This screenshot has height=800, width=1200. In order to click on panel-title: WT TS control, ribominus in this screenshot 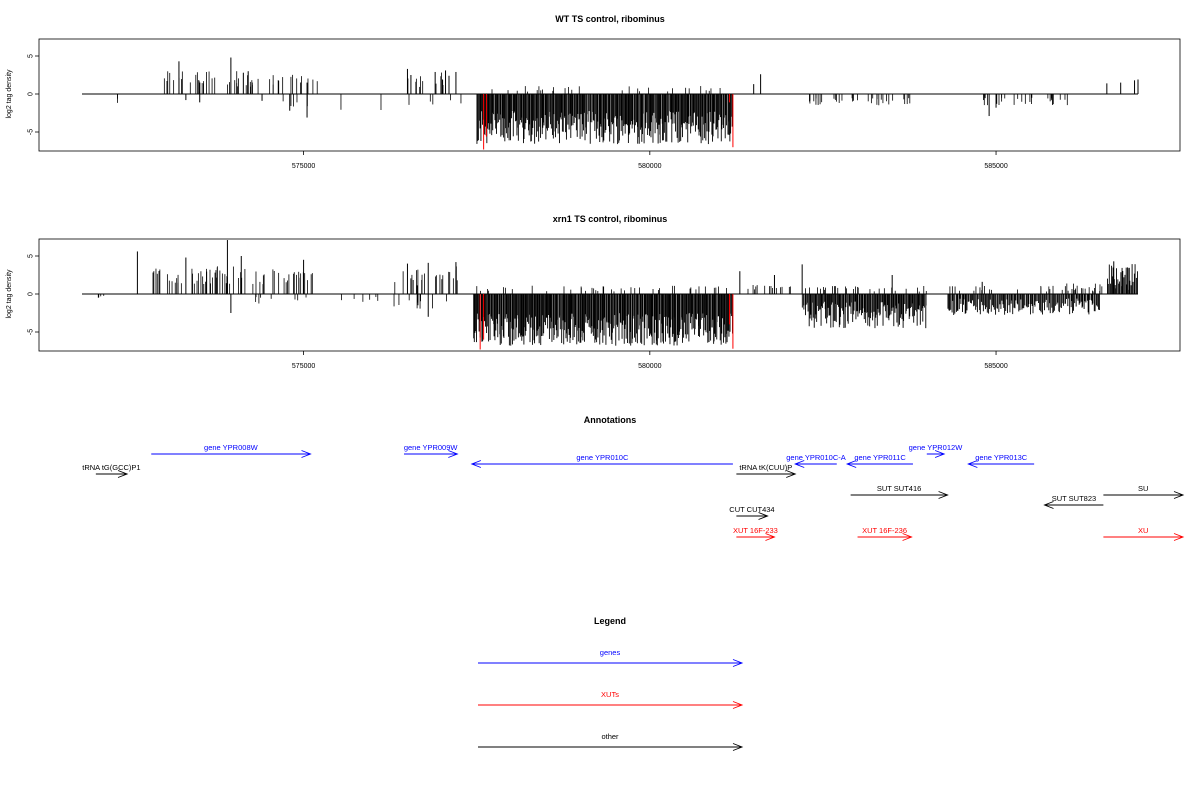, I will do `click(610, 19)`.